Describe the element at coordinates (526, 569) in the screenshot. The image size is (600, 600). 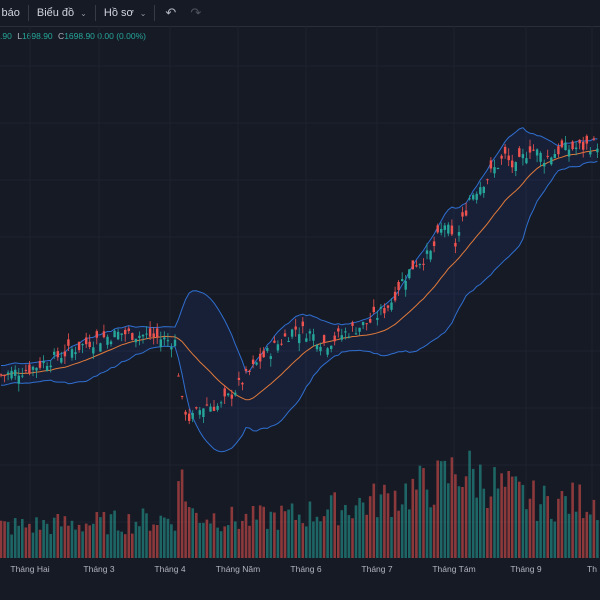
I see `x-tick-label: Tháng 9` at that location.